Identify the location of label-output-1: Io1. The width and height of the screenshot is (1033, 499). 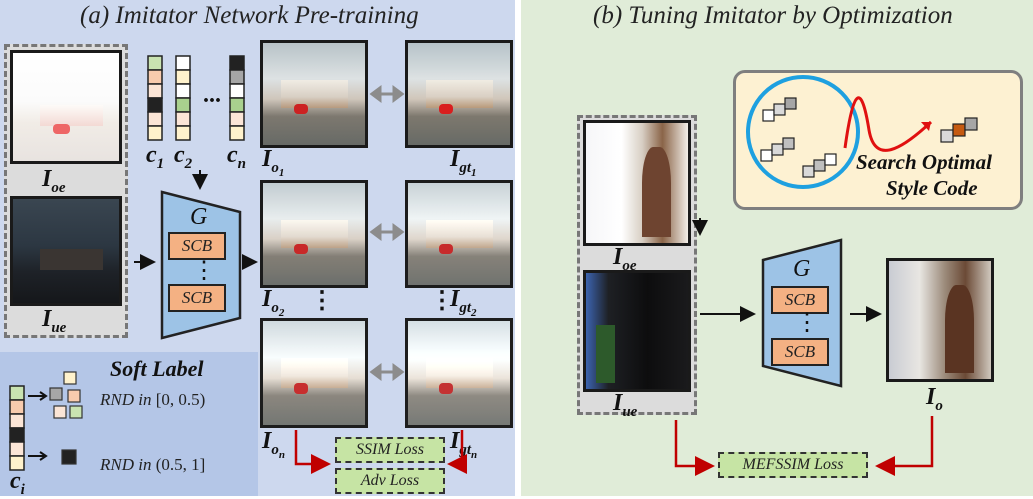
(273, 162).